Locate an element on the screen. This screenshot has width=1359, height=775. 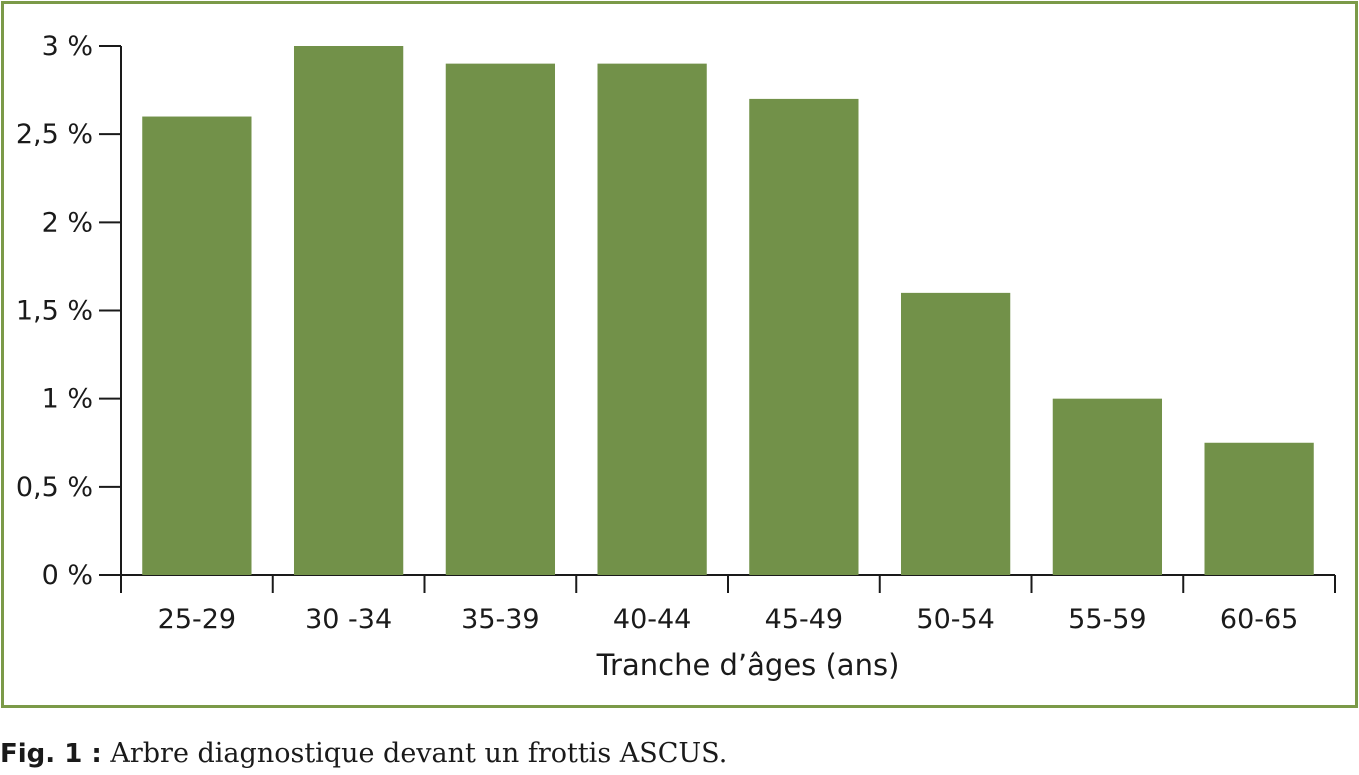
x-tick-label: 40-44 is located at coordinates (652, 619).